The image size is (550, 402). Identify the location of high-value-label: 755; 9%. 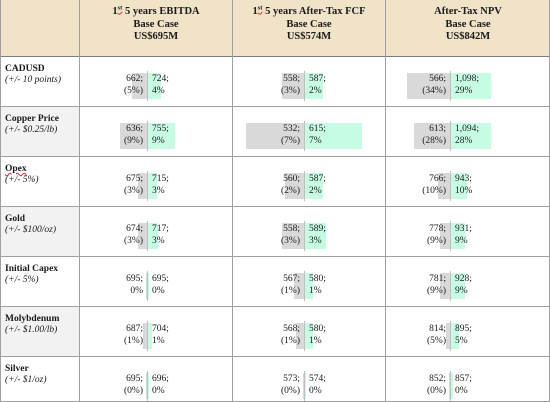
(160, 135).